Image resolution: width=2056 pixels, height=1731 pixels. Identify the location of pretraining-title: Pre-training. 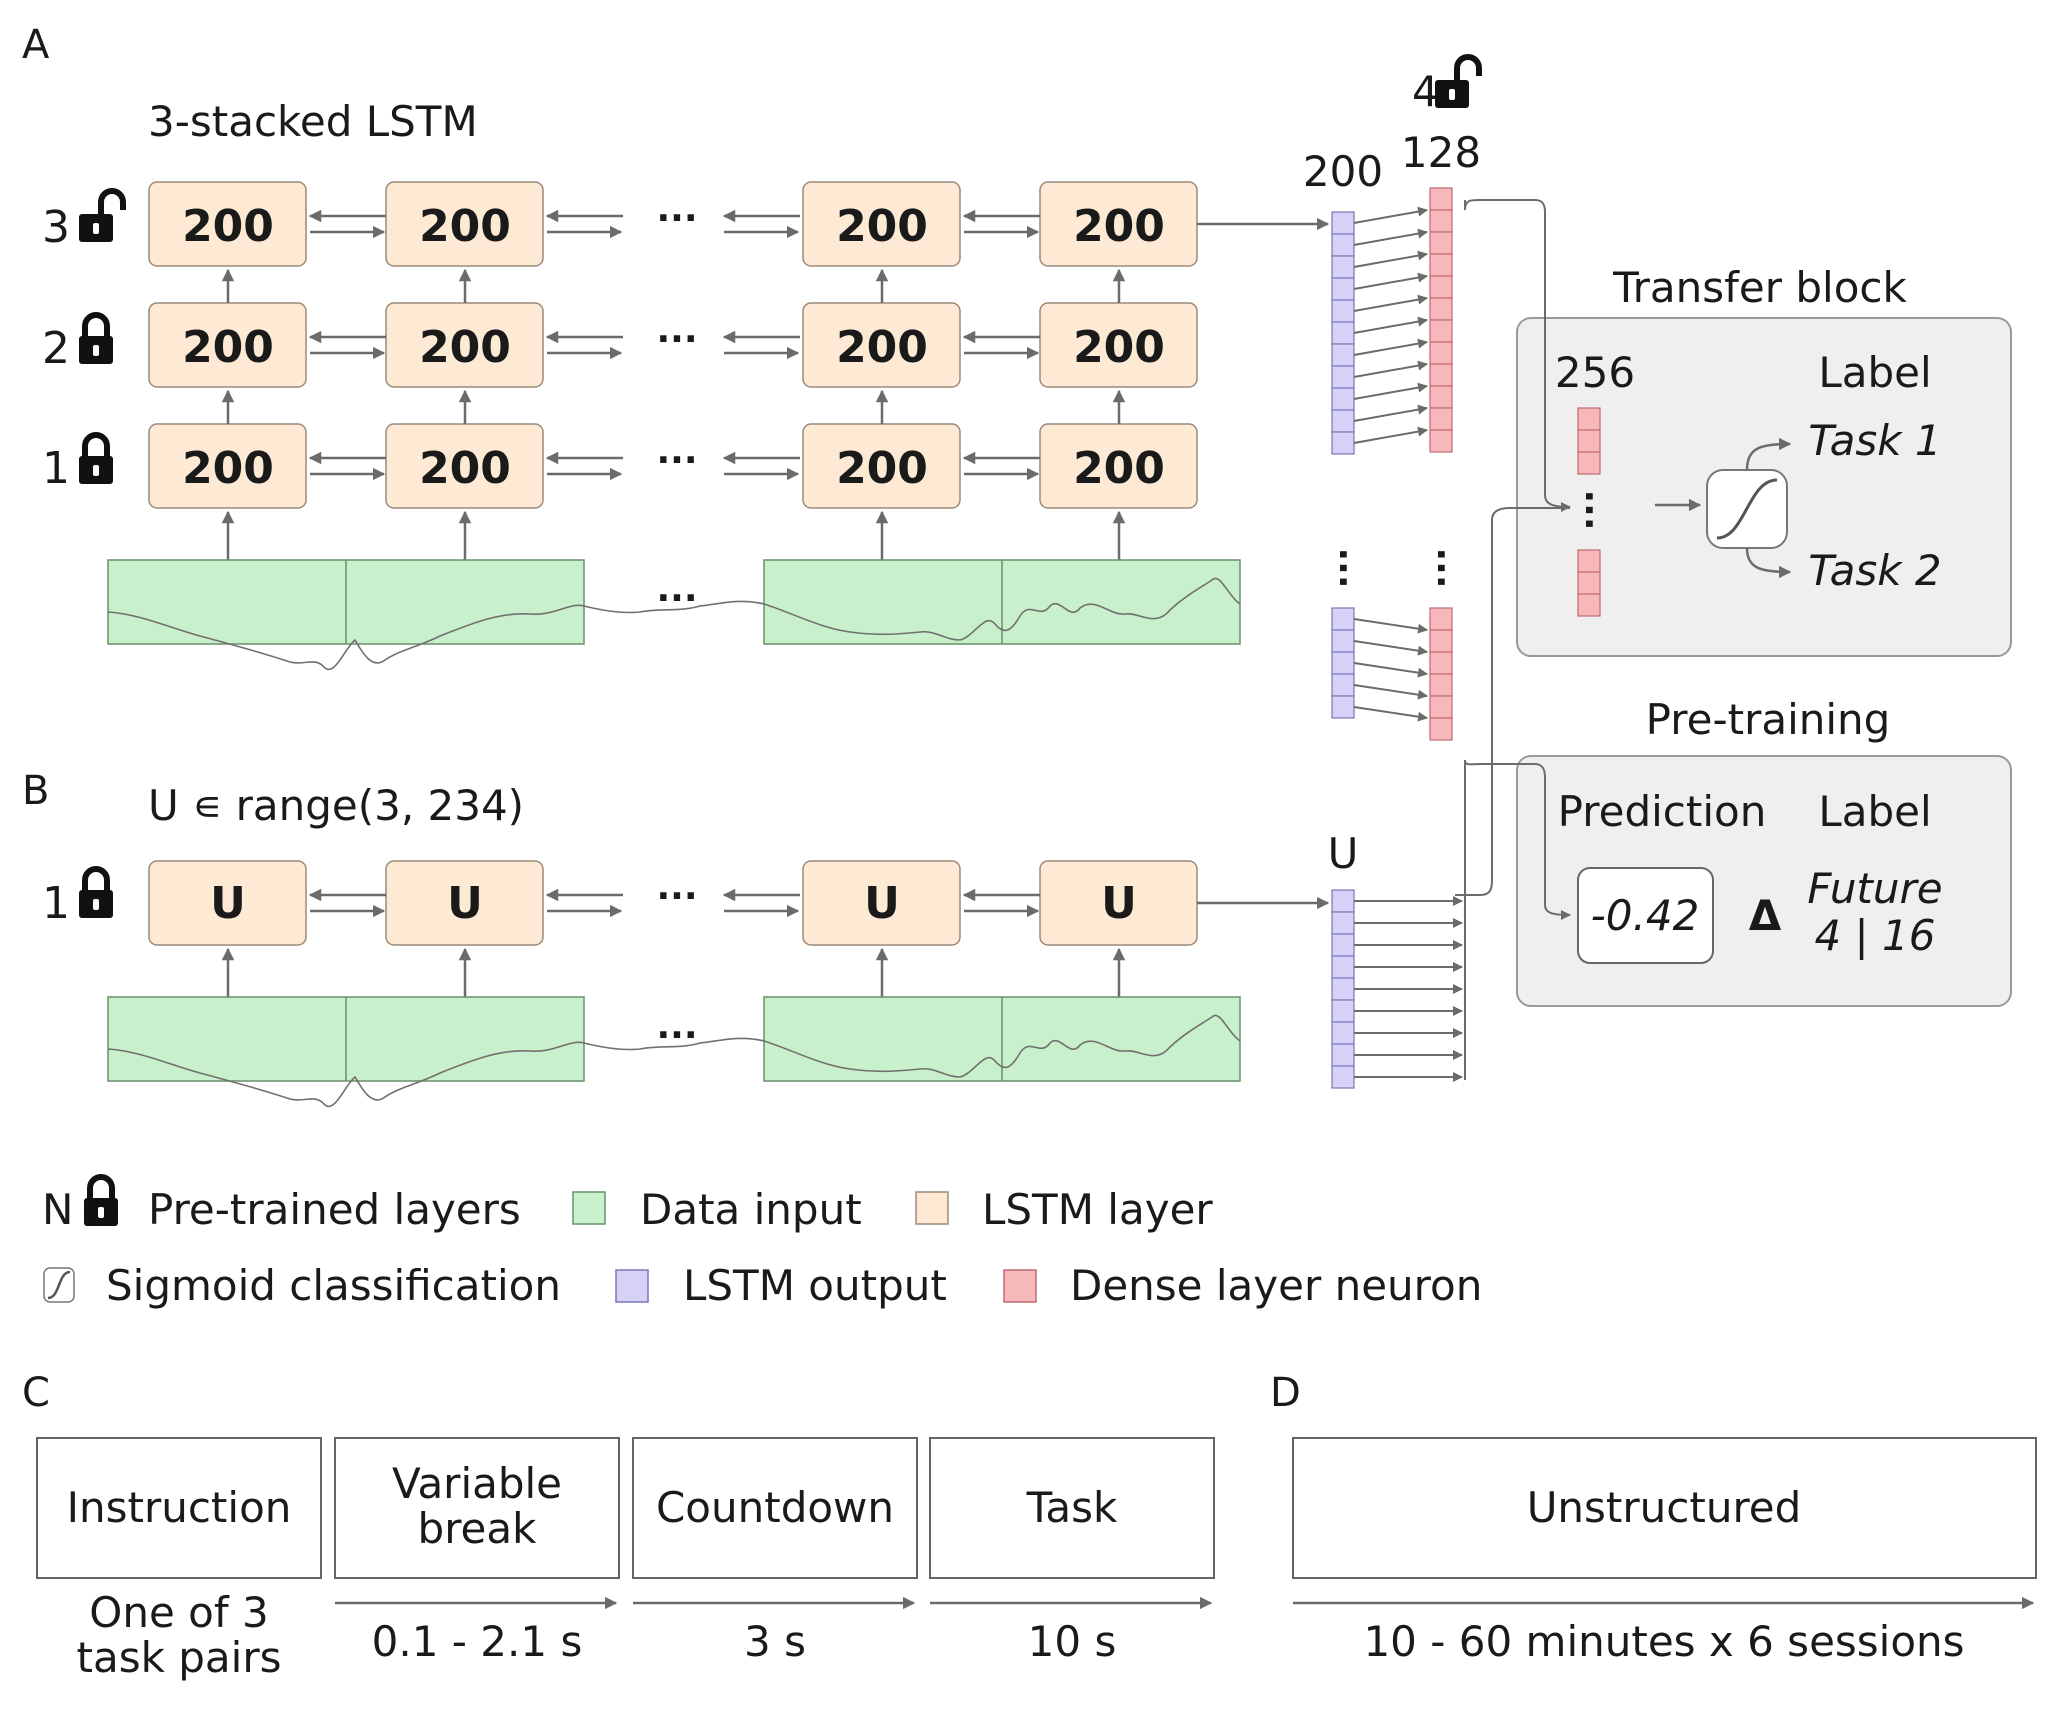
(1768, 719).